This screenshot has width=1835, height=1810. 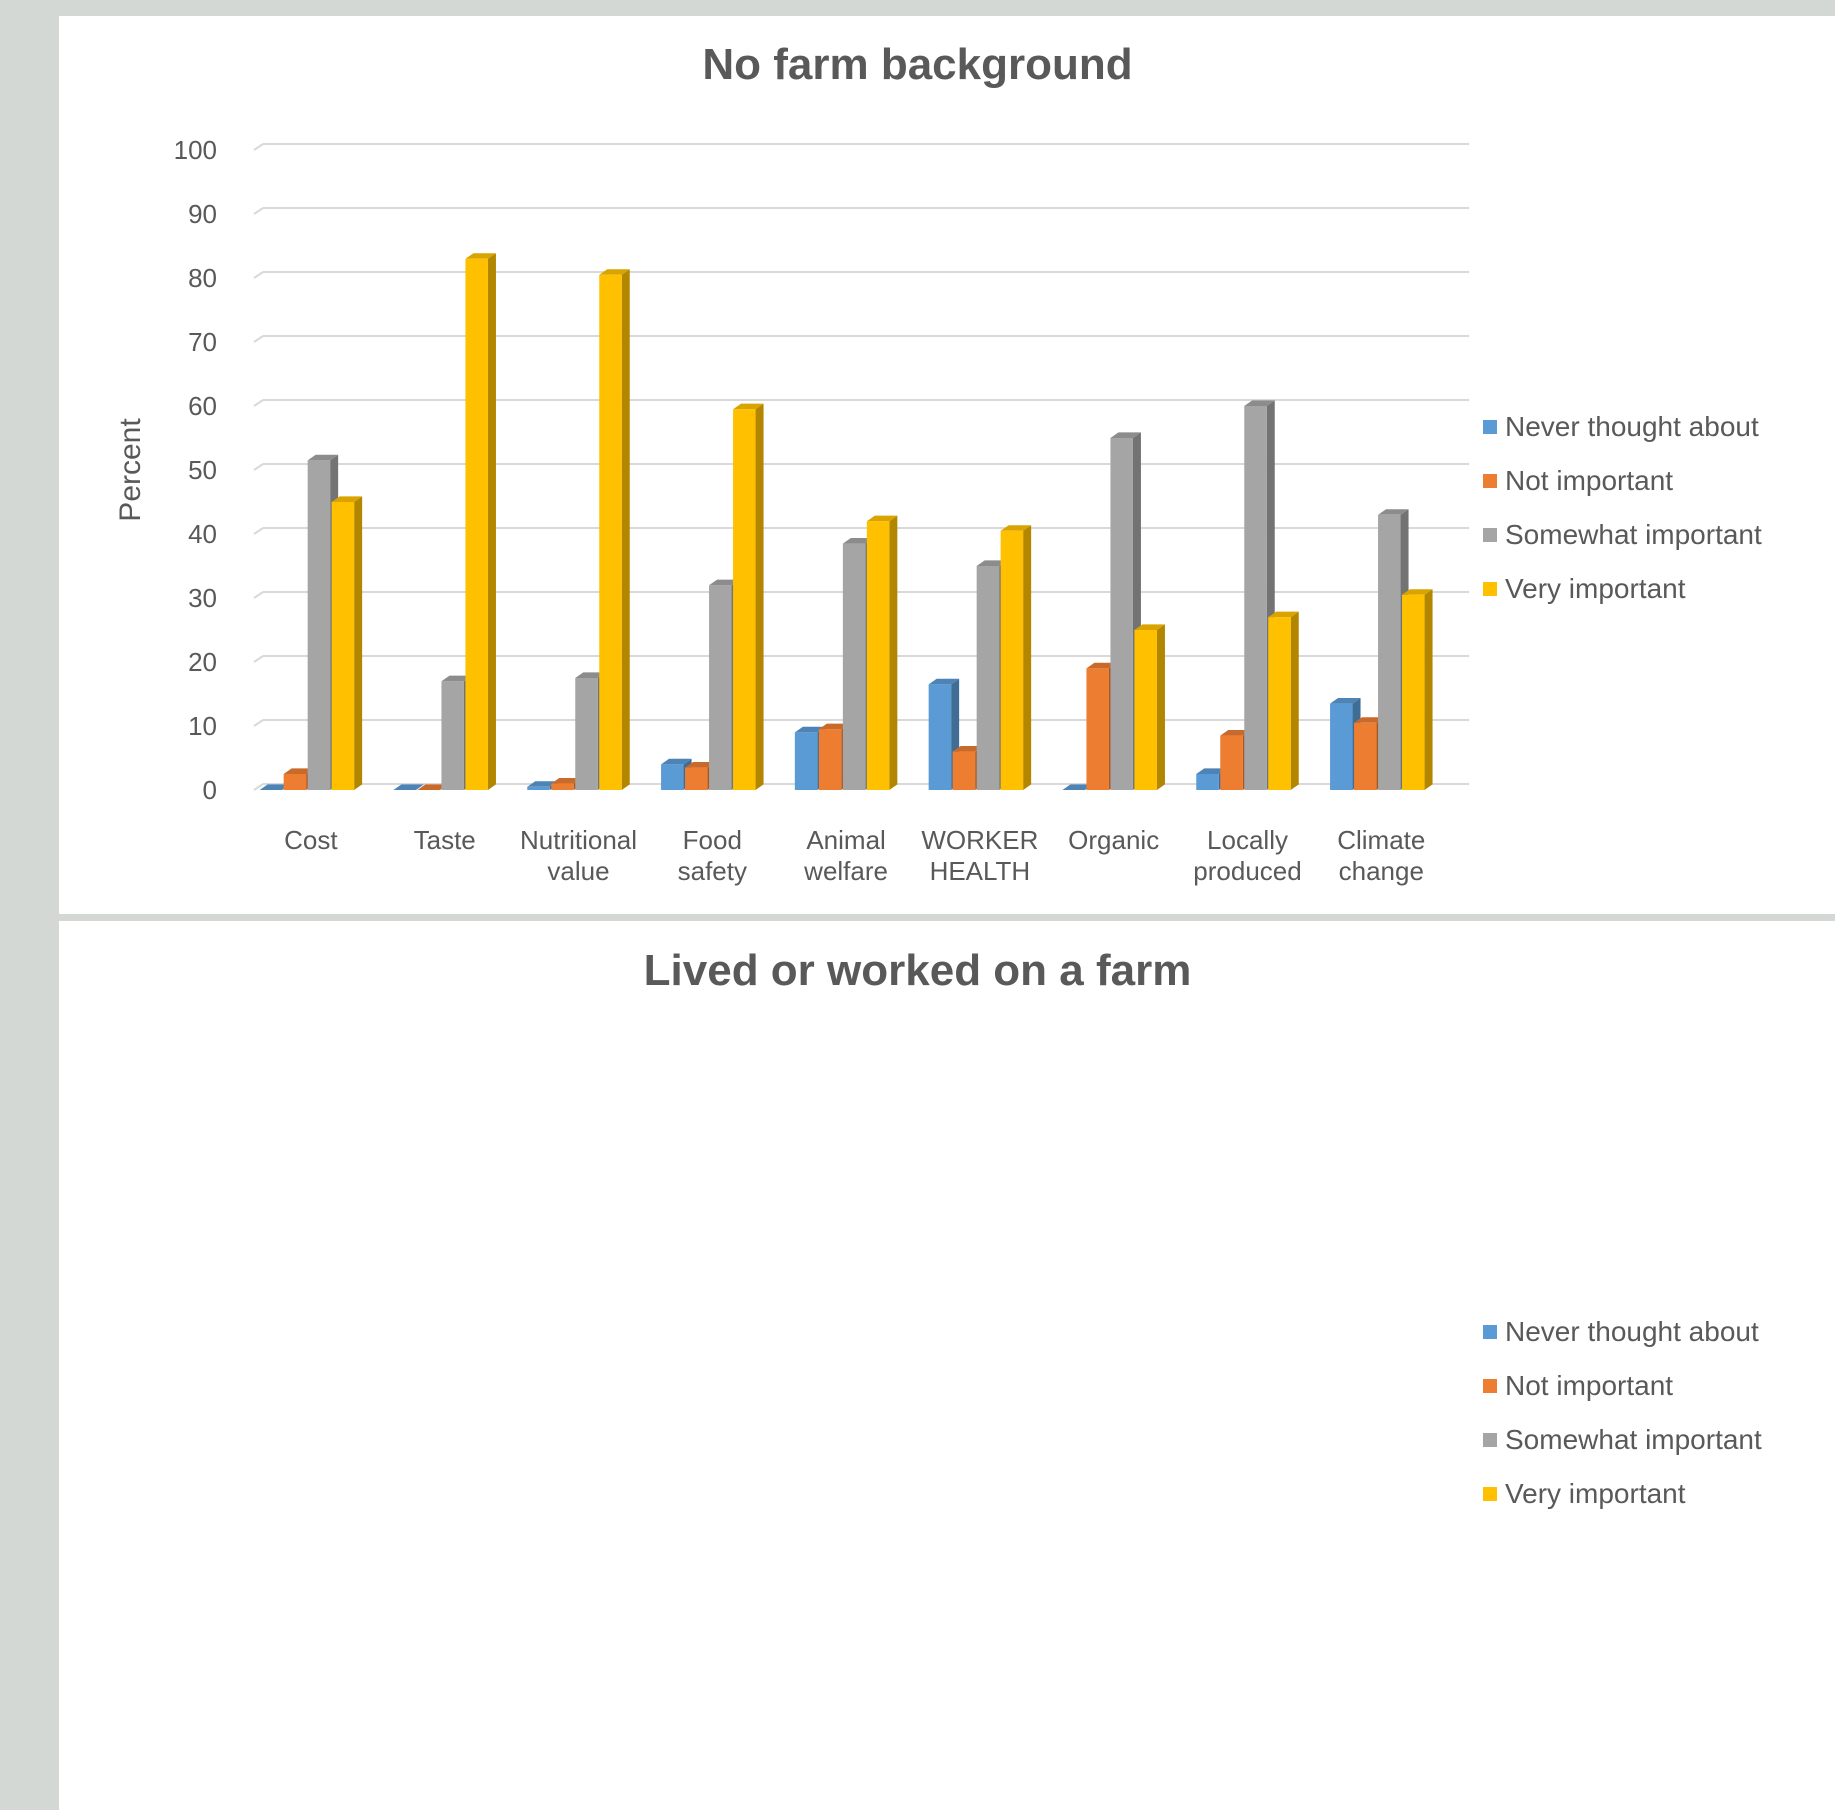 What do you see at coordinates (1622, 427) in the screenshot?
I see `legend-item: Never thought about` at bounding box center [1622, 427].